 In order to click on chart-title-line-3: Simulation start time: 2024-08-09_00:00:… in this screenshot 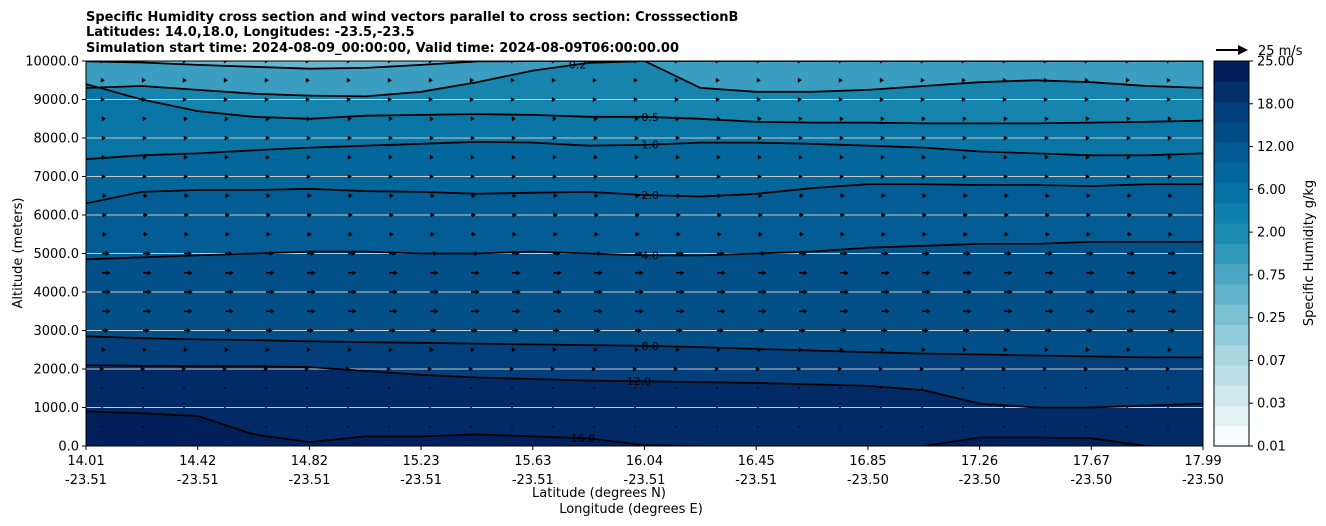, I will do `click(382, 48)`.